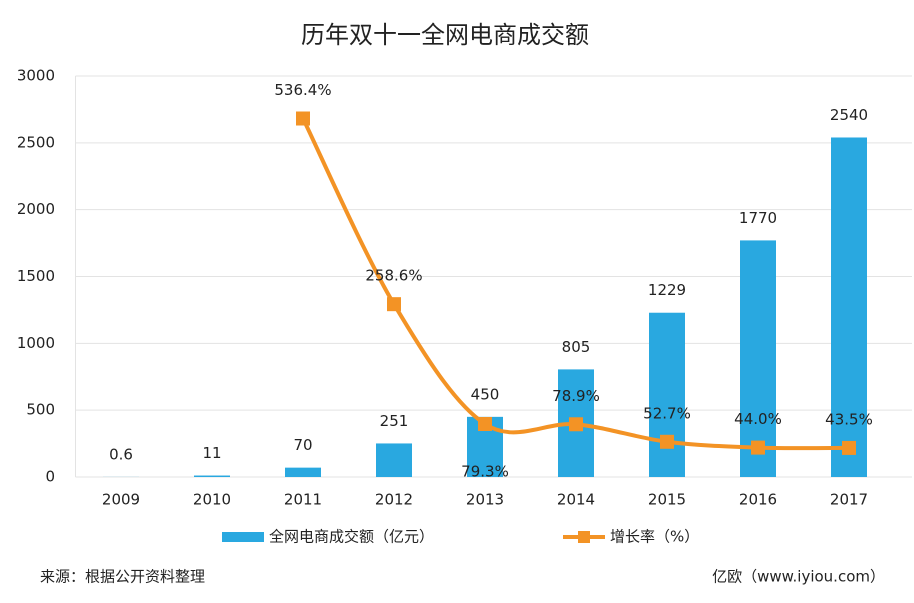  Describe the element at coordinates (485, 472) in the screenshot. I see `line-value-label: 79.3%` at that location.